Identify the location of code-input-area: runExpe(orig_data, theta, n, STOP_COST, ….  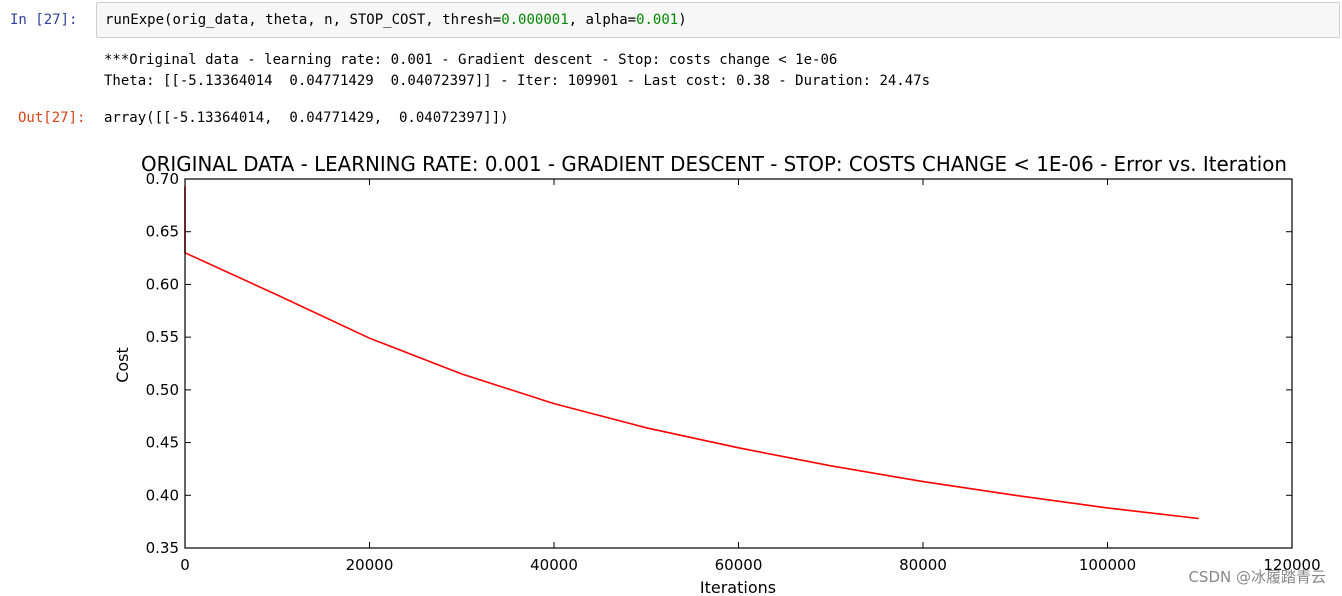
(718, 20).